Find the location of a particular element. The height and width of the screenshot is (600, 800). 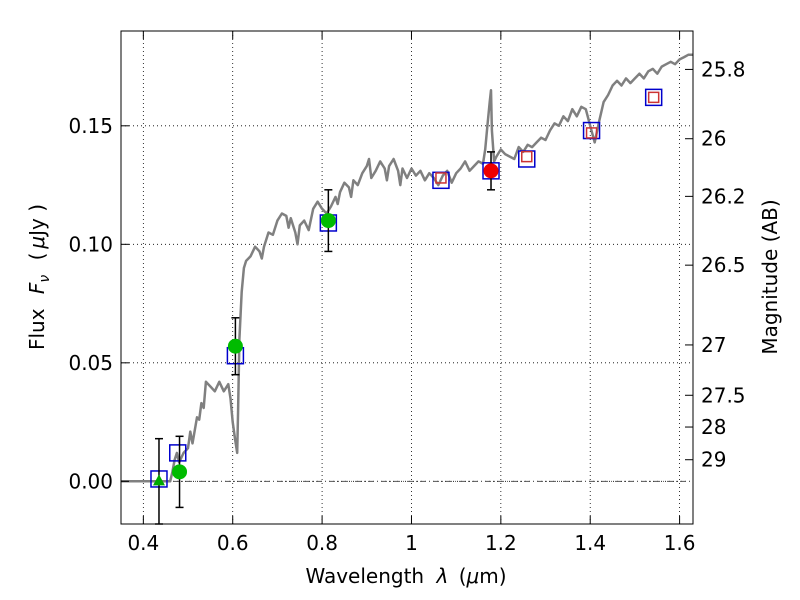

y2-tick-label: 29 is located at coordinates (713, 460).